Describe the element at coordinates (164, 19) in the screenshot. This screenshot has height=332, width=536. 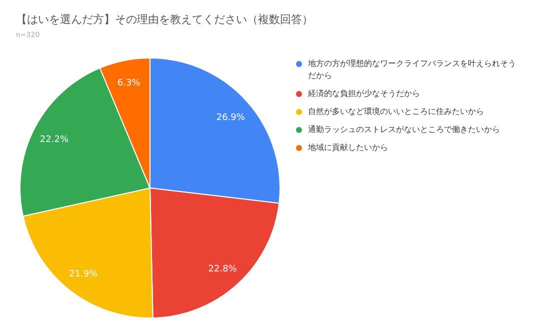
I see `chart-title: 【はいを選んだ方】その理由を教えてください（複数回答）` at that location.